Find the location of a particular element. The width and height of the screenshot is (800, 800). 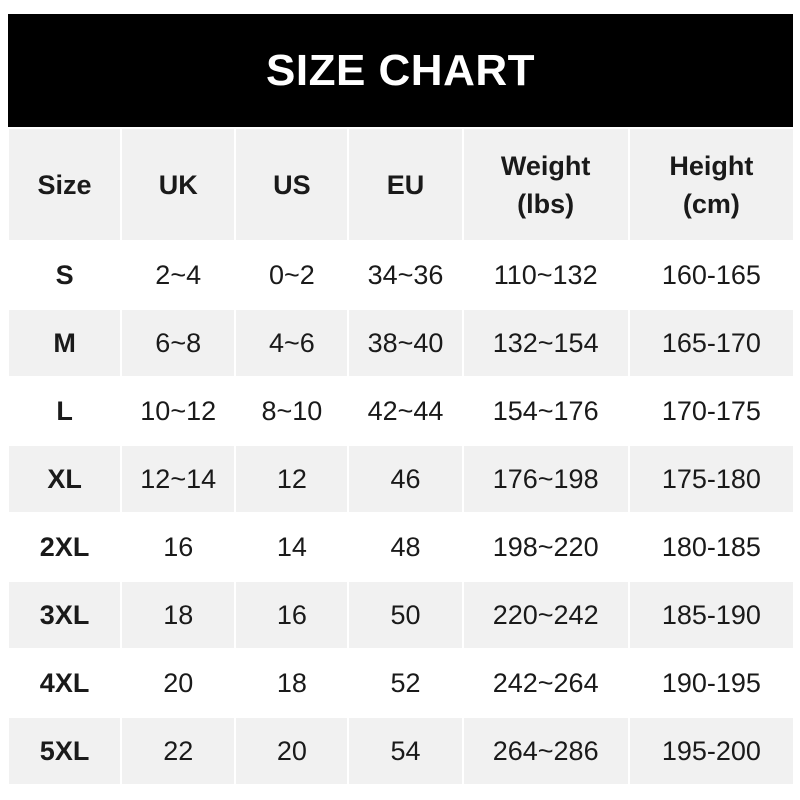

table-row: 5XL 22 20 54 264~286 195-200 is located at coordinates (401, 751).